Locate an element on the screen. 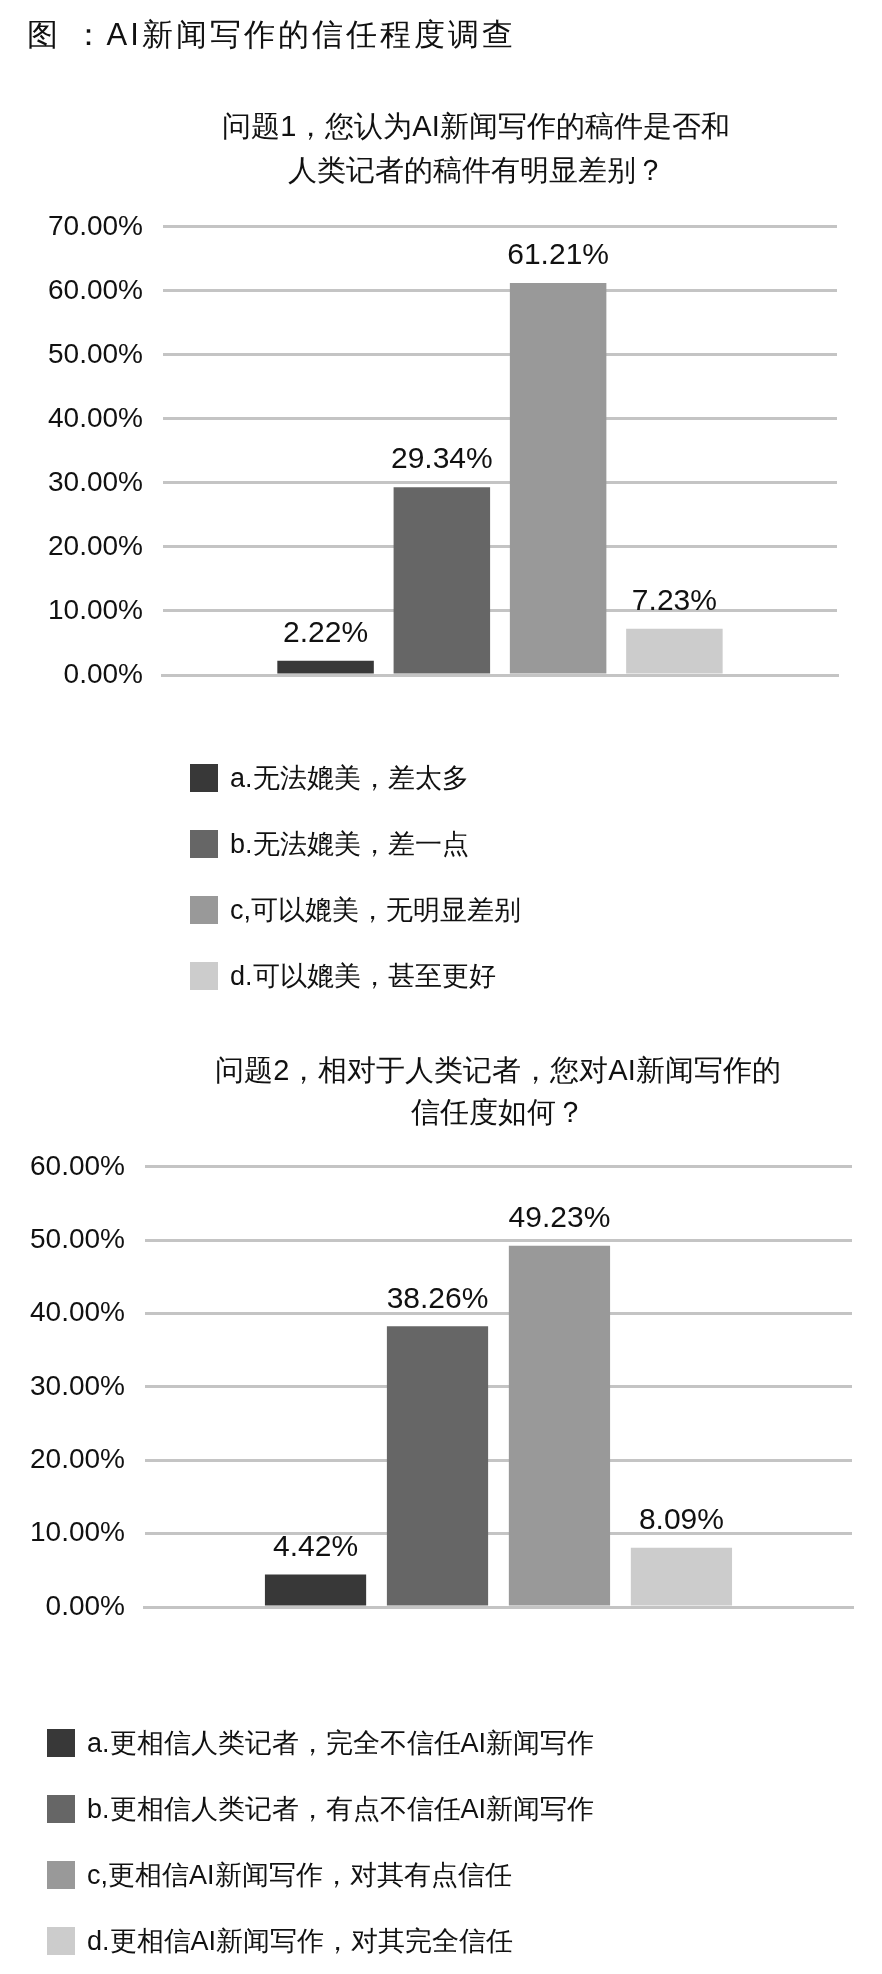  data-label: 2.22% is located at coordinates (326, 632).